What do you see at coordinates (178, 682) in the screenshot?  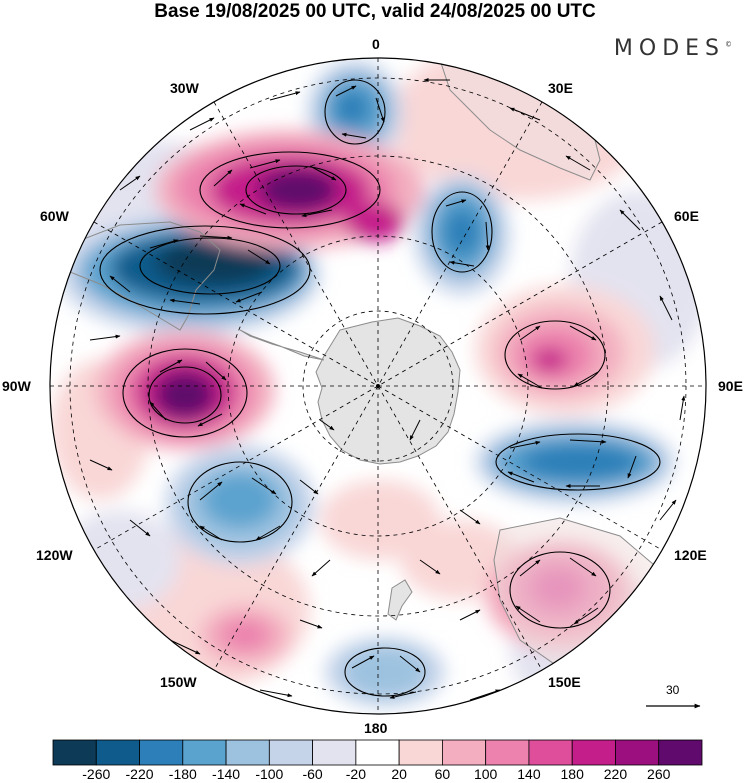 I see `label-150w: 150W` at bounding box center [178, 682].